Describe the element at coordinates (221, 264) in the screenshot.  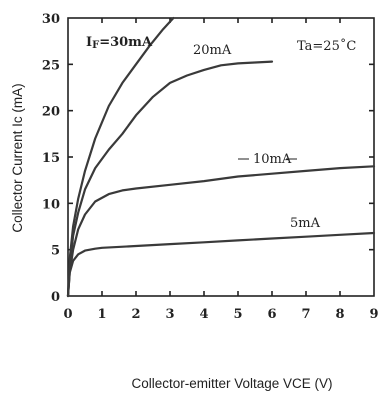
I see `curve-5ma` at that location.